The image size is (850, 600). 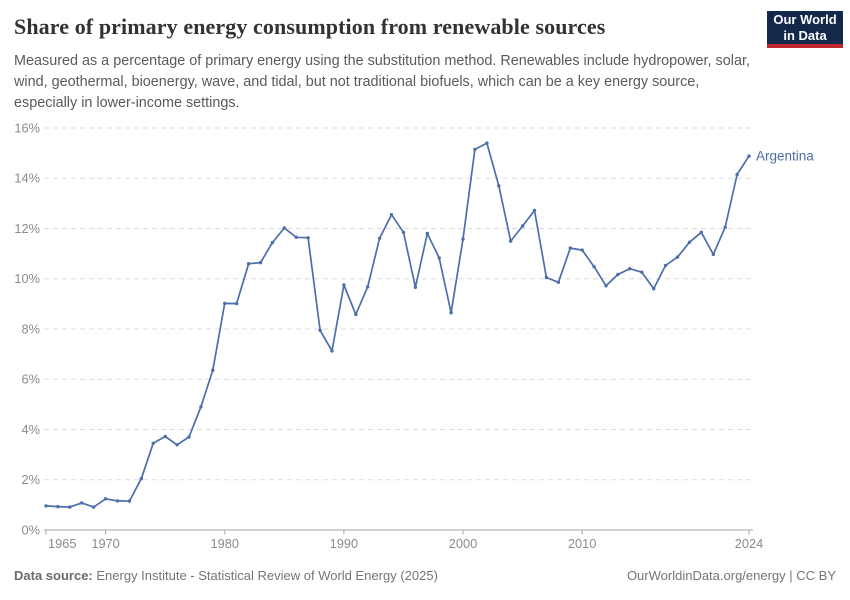 I want to click on owid-logo: Our World in Data, so click(x=805, y=29).